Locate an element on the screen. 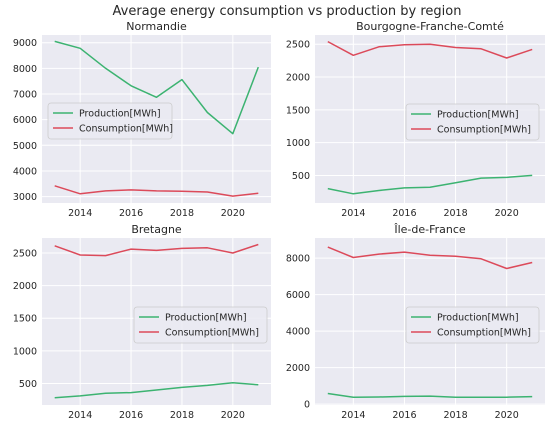  y-tick-label: 7000 is located at coordinates (25, 94).